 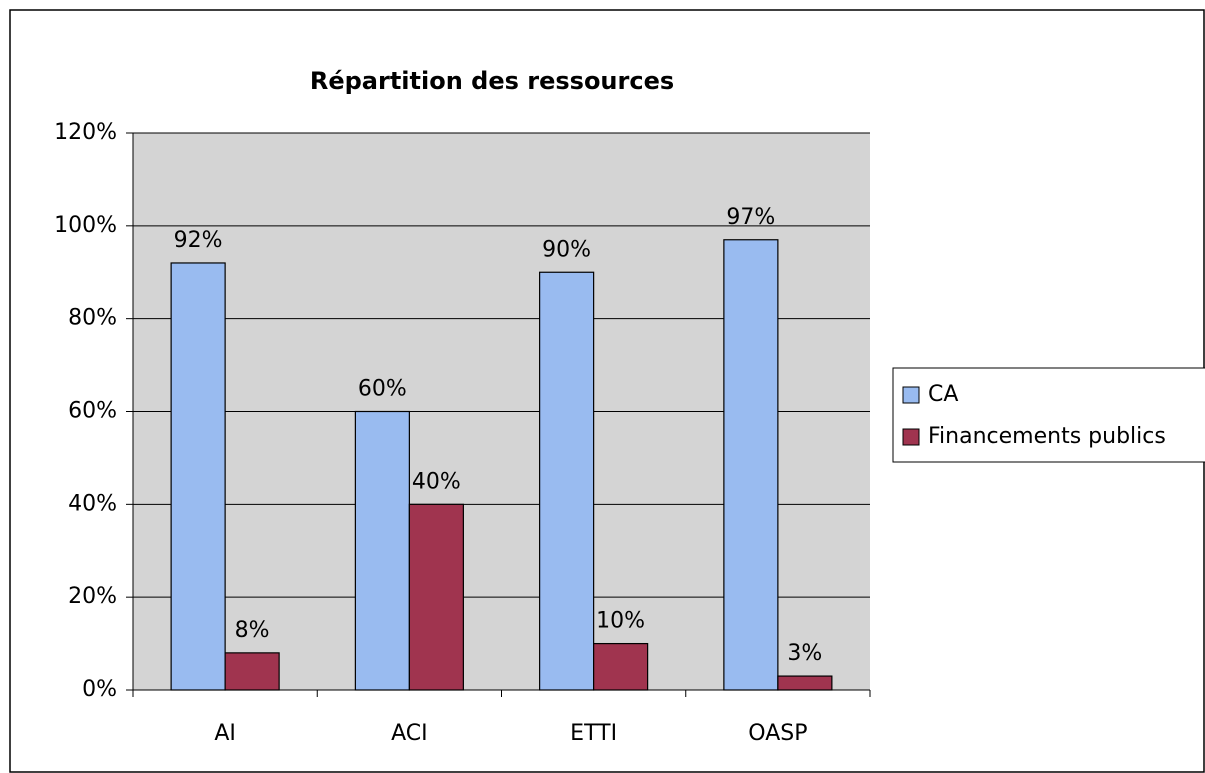 I want to click on y-tick-label: 120%, so click(x=85, y=132).